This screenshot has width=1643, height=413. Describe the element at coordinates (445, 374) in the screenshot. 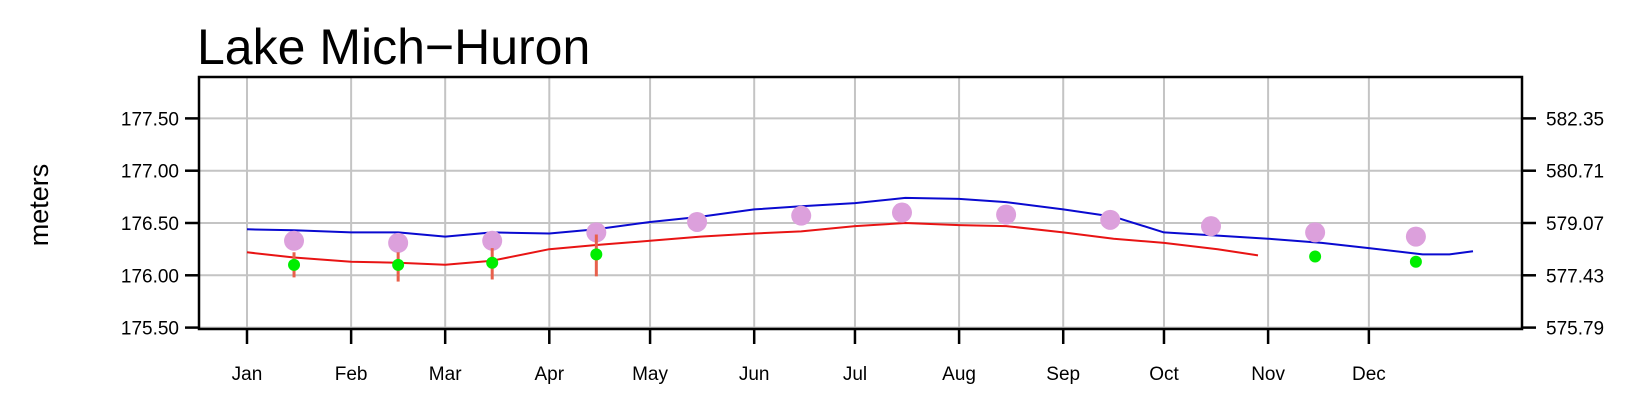

I see `x-tick-label: Mar` at that location.